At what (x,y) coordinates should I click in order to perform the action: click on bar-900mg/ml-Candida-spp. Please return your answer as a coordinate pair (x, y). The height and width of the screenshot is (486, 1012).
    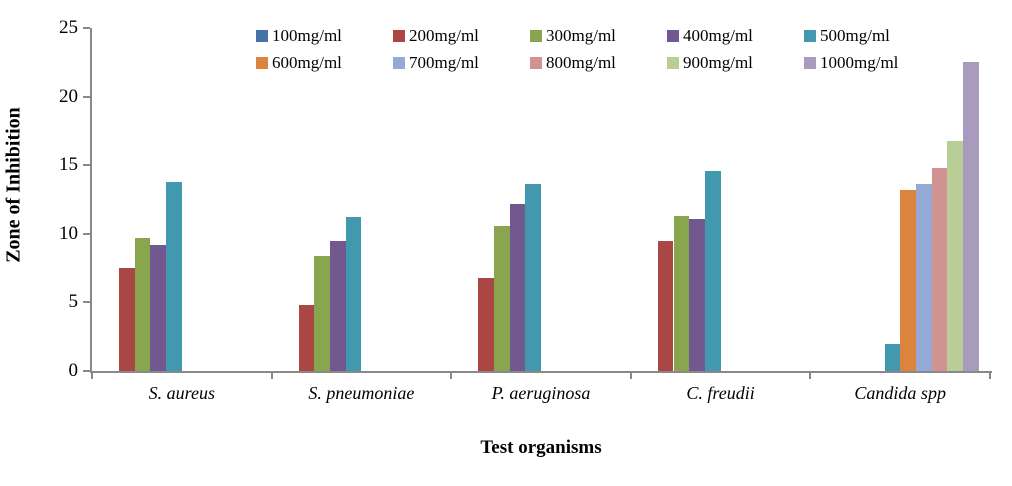
    Looking at the image, I should click on (955, 255).